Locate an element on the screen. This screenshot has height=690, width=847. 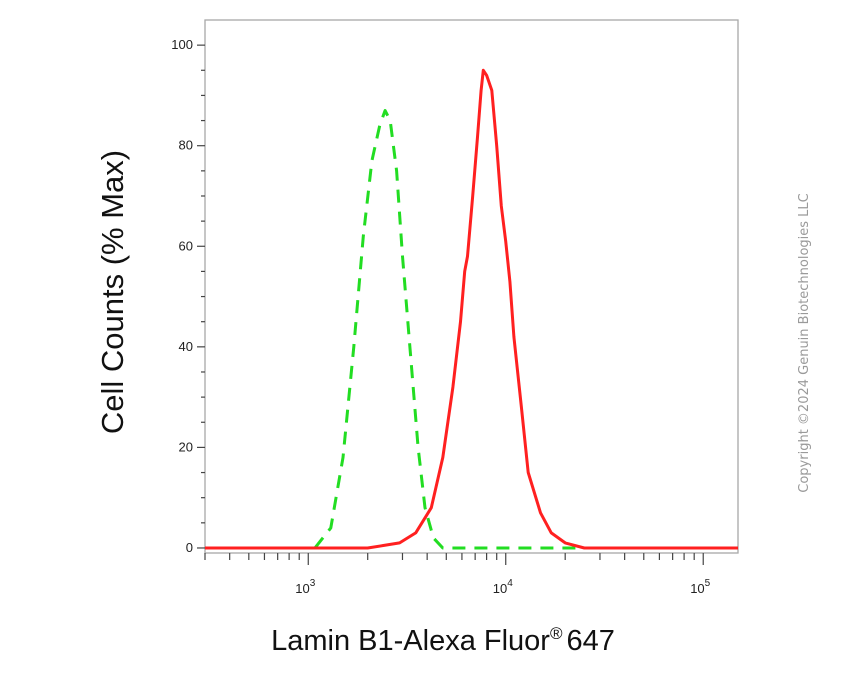
x-axis: 10³ 10⁴ 10⁵ is located at coordinates (457, 574).